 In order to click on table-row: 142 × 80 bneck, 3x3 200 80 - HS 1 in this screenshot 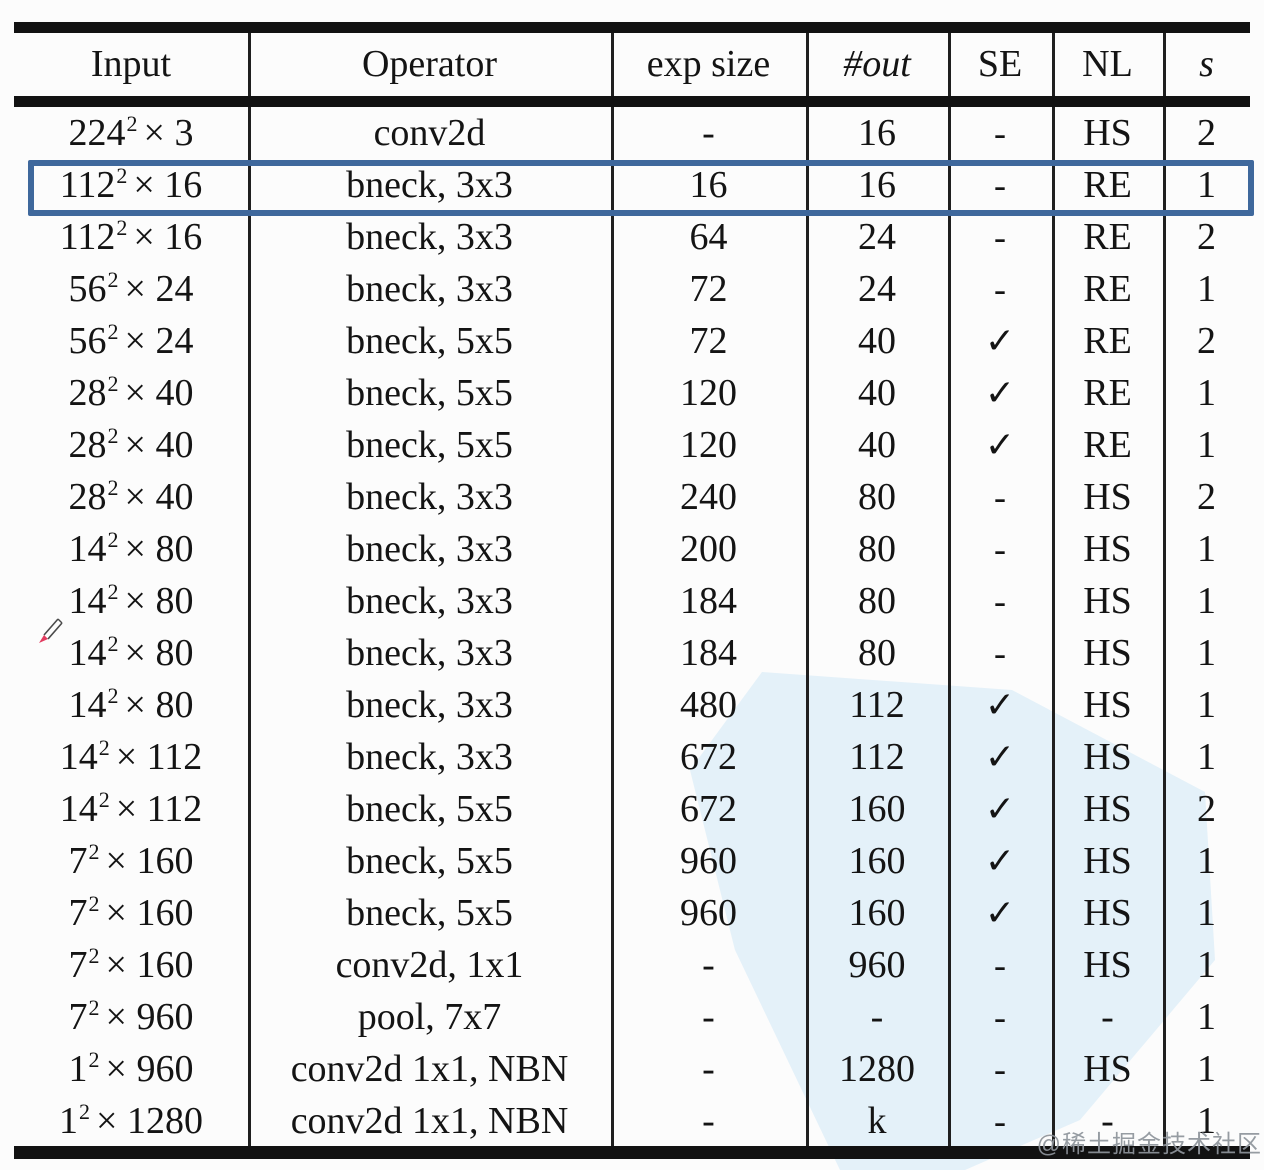, I will do `click(632, 549)`.